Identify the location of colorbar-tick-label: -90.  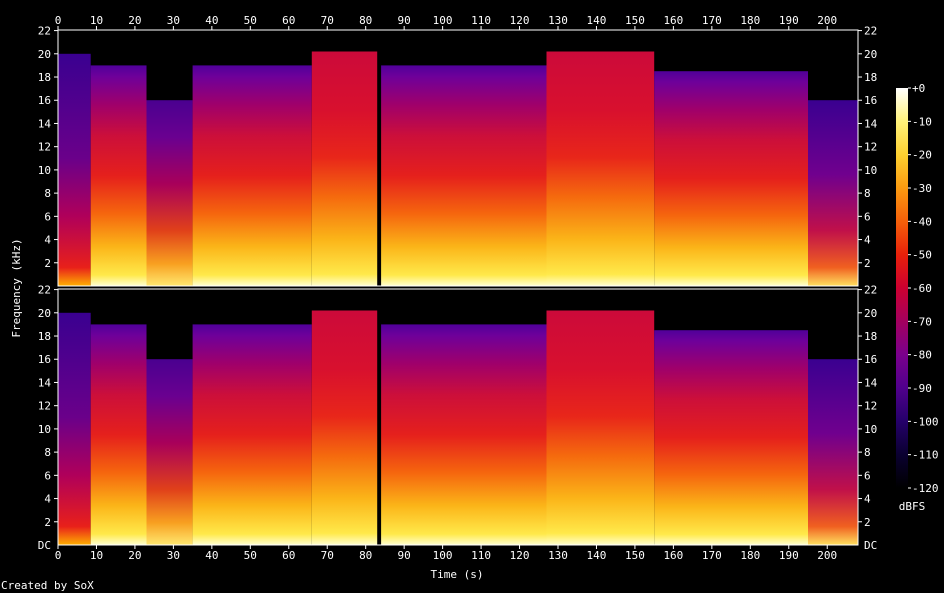
(922, 388).